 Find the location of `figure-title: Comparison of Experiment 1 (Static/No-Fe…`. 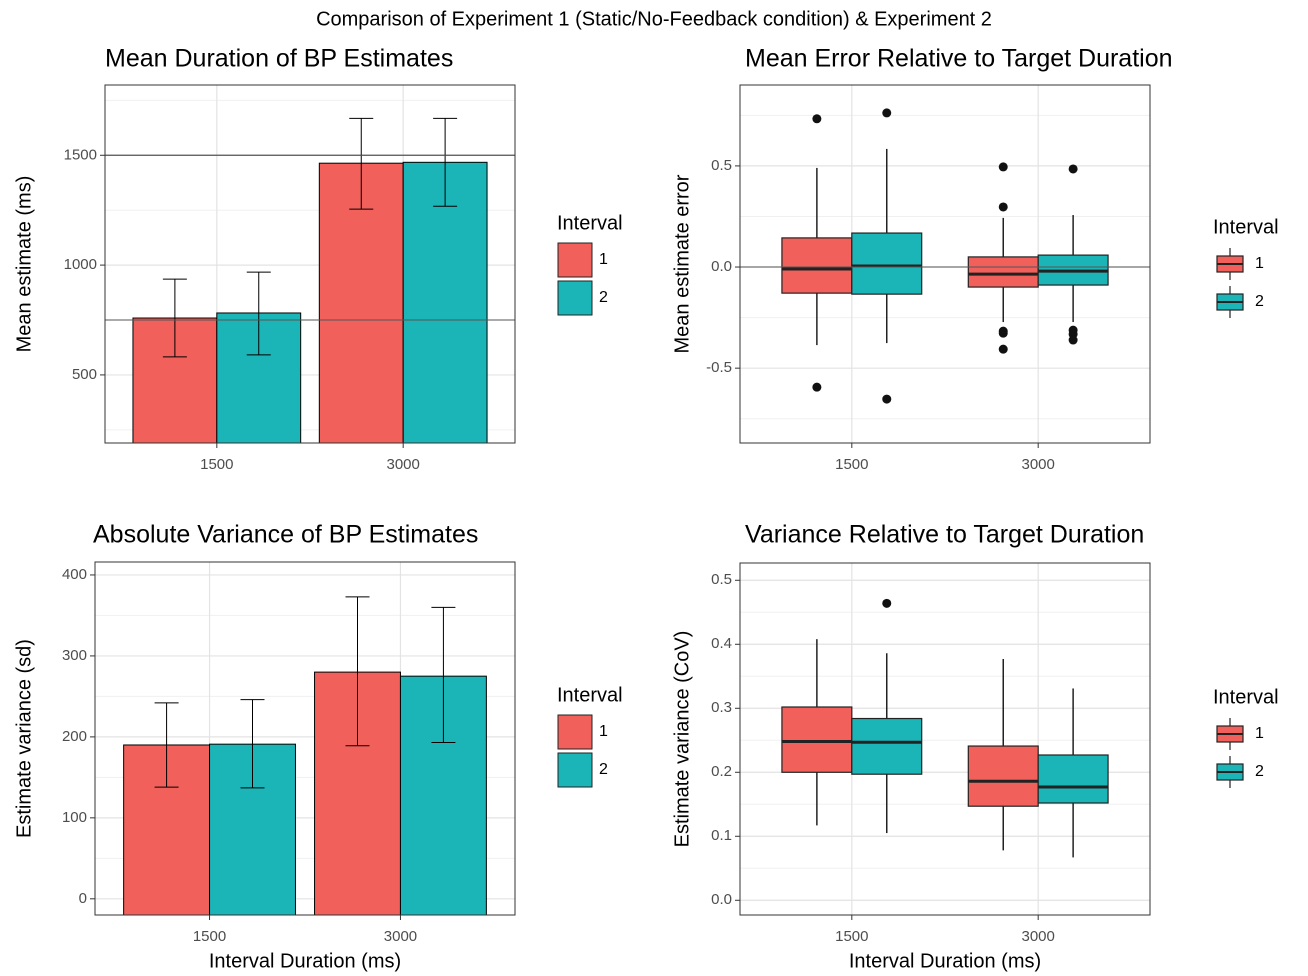

figure-title: Comparison of Experiment 1 (Static/No-Fe… is located at coordinates (654, 19).